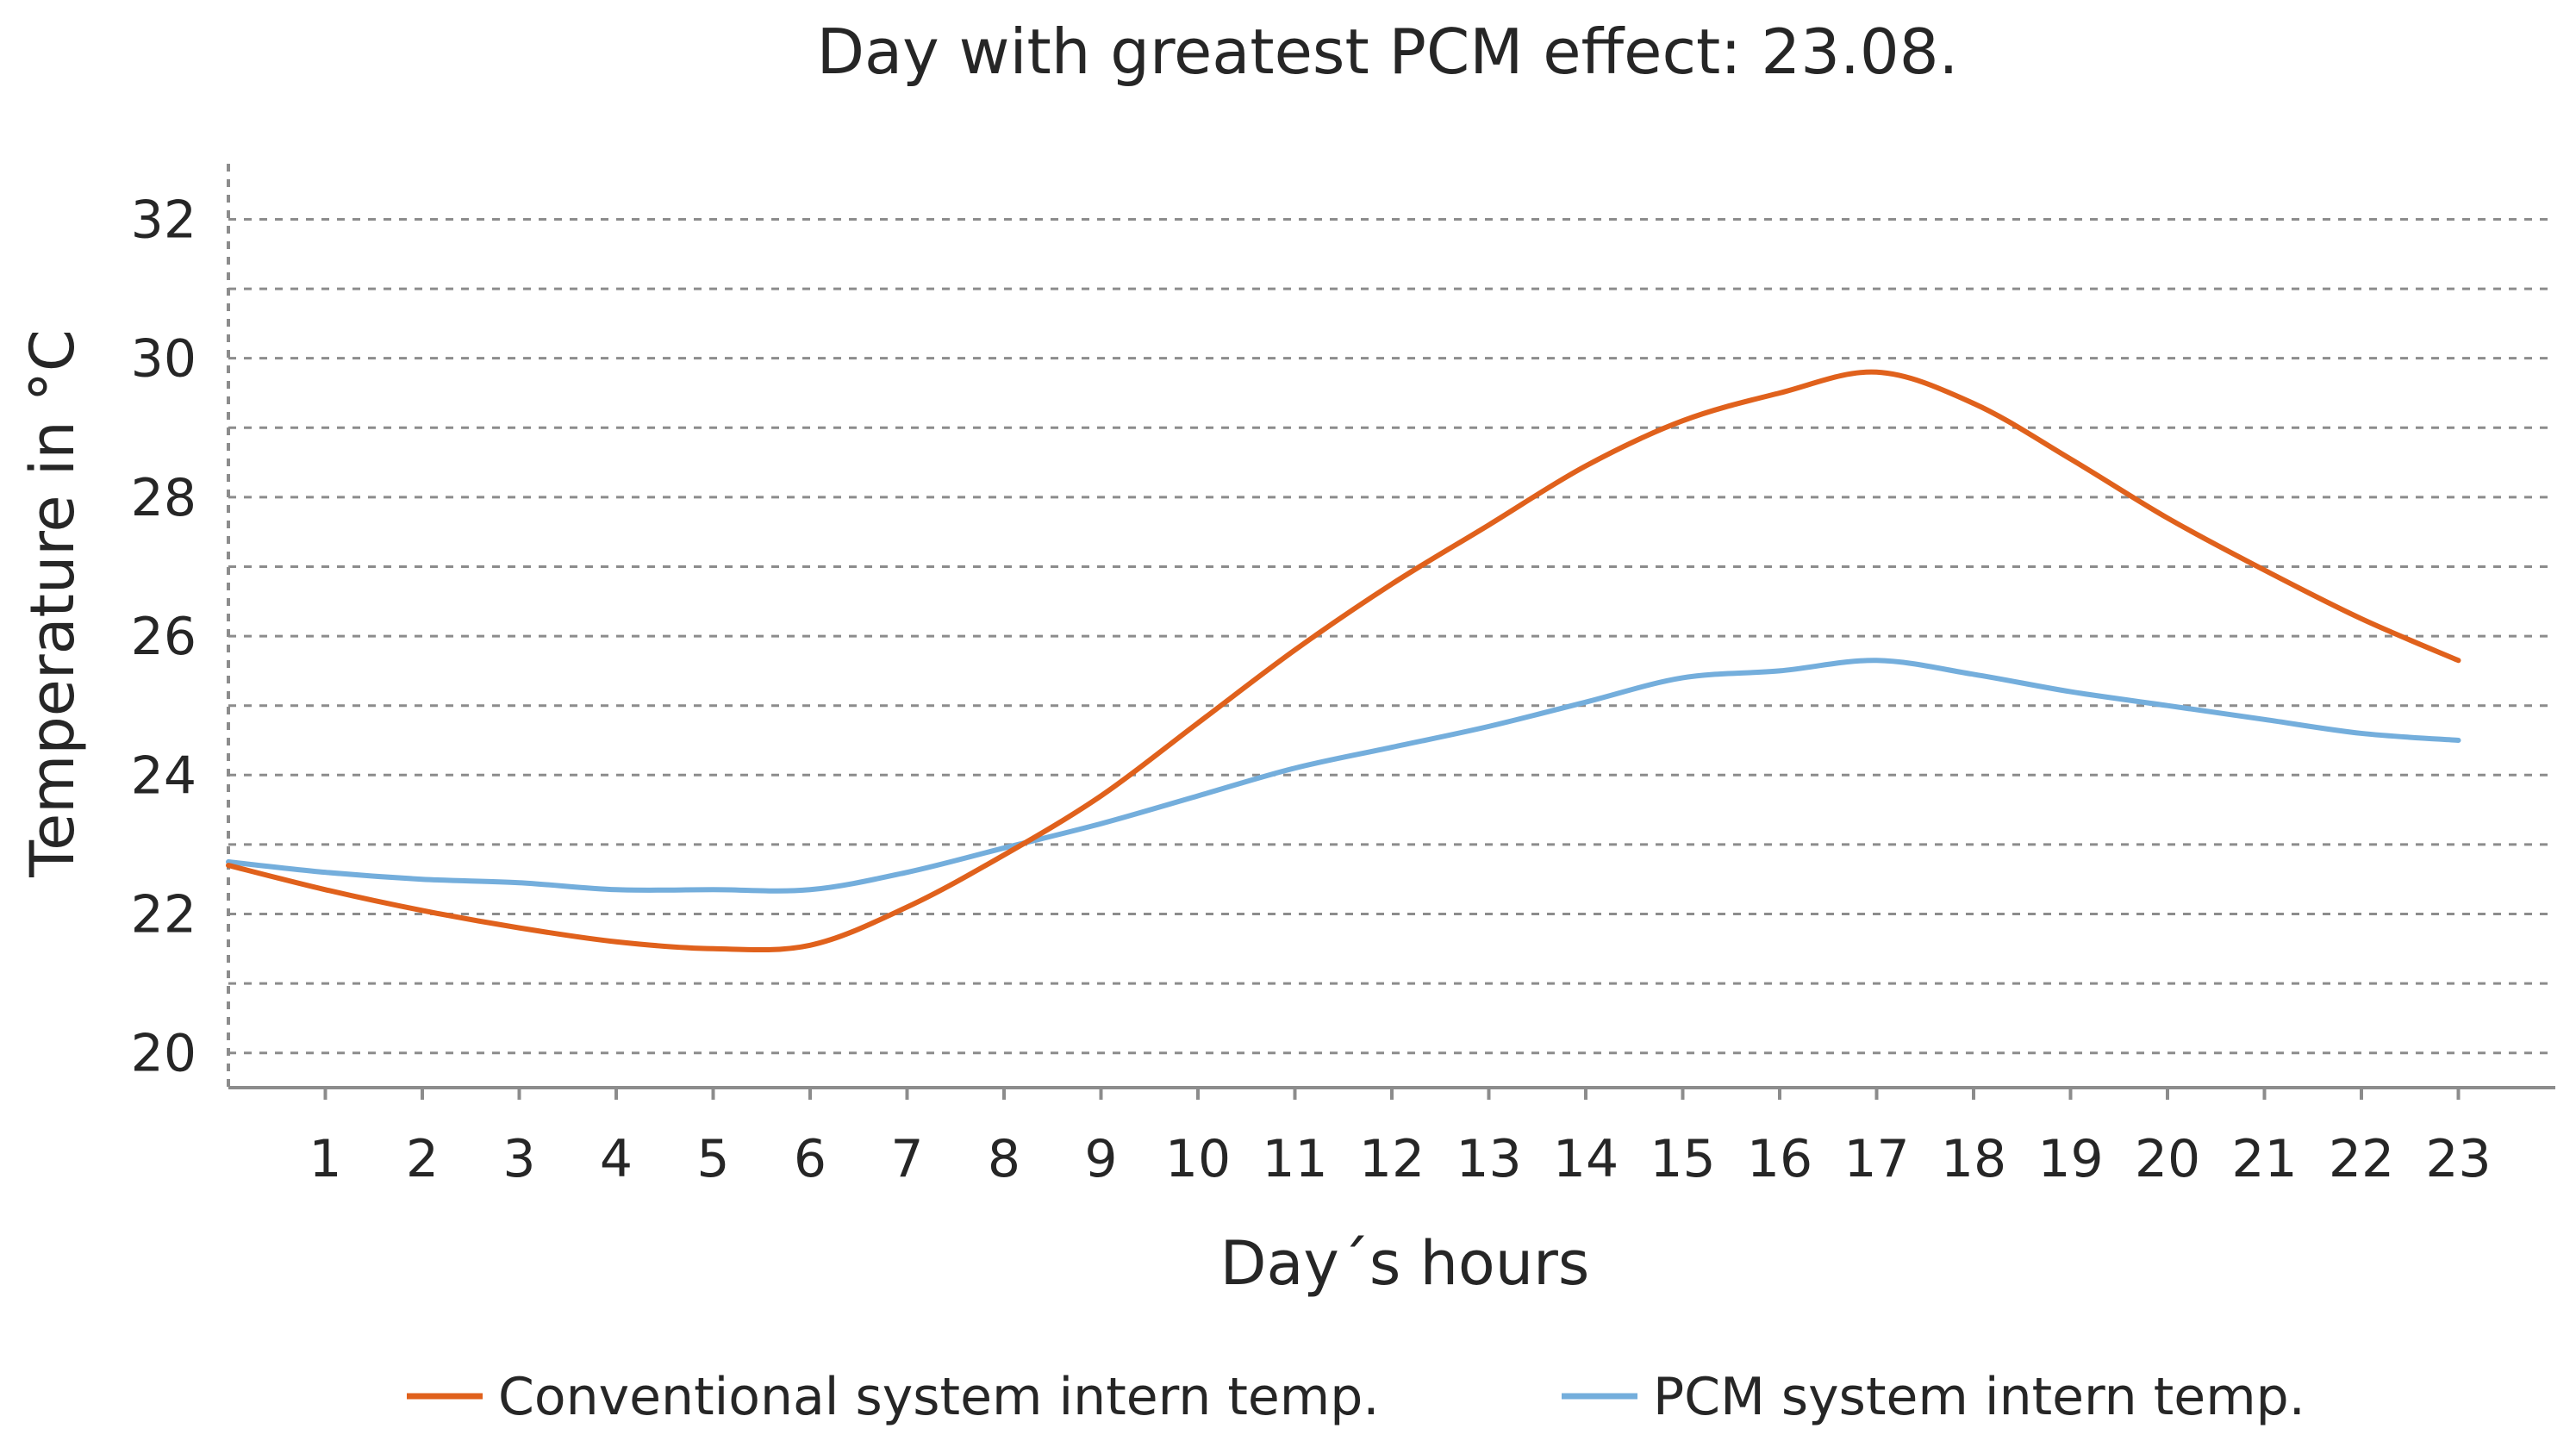 This screenshot has height=1441, width=2576. I want to click on x-tick-label-4: 4, so click(616, 1159).